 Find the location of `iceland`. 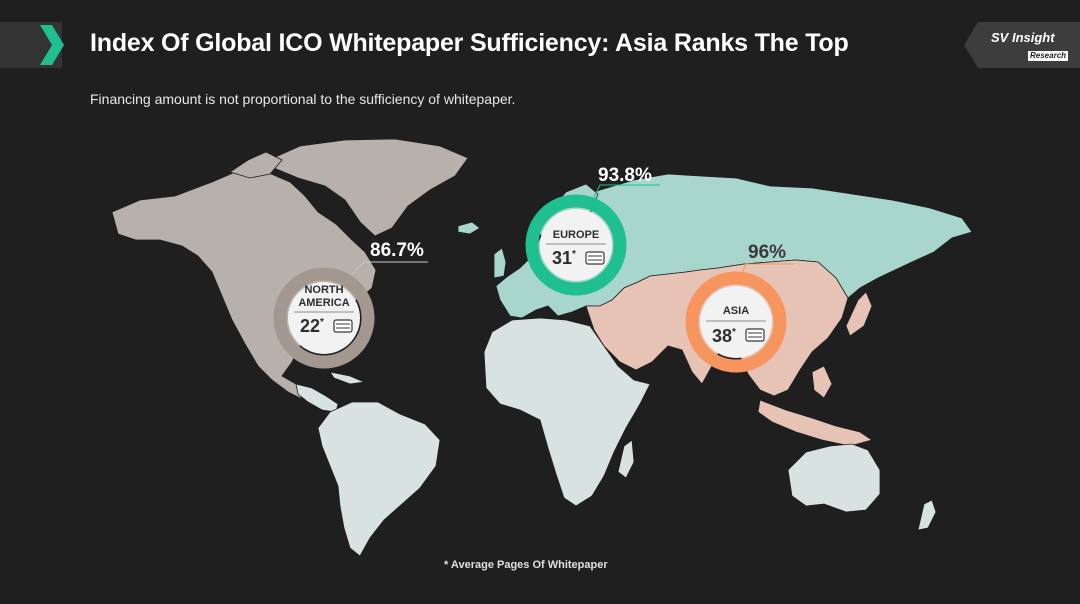

iceland is located at coordinates (469, 228).